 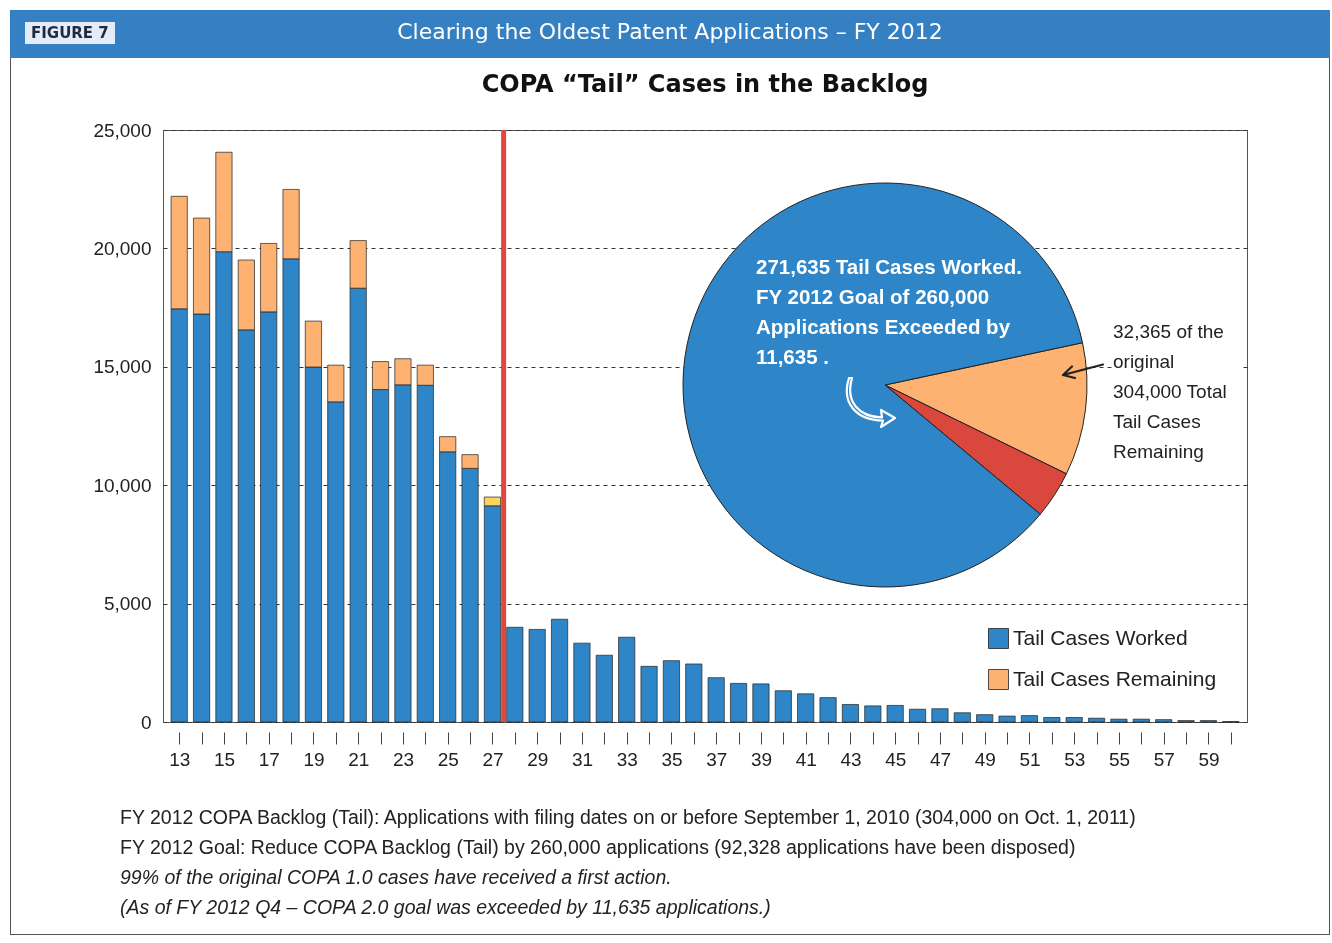 I want to click on caption: FIGURE 7, so click(x=70, y=33).